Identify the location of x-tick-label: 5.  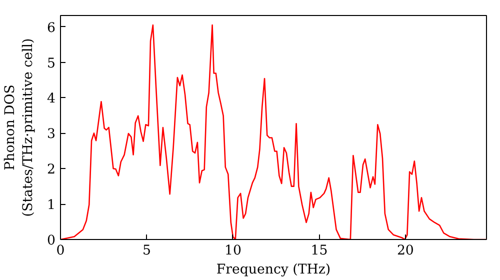
(146, 251).